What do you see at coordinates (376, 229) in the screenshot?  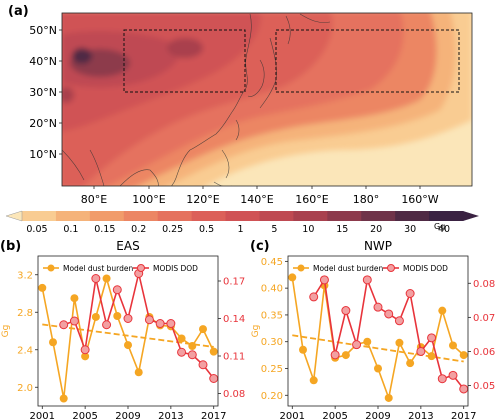 I see `colorbar-tick-label: 20` at bounding box center [376, 229].